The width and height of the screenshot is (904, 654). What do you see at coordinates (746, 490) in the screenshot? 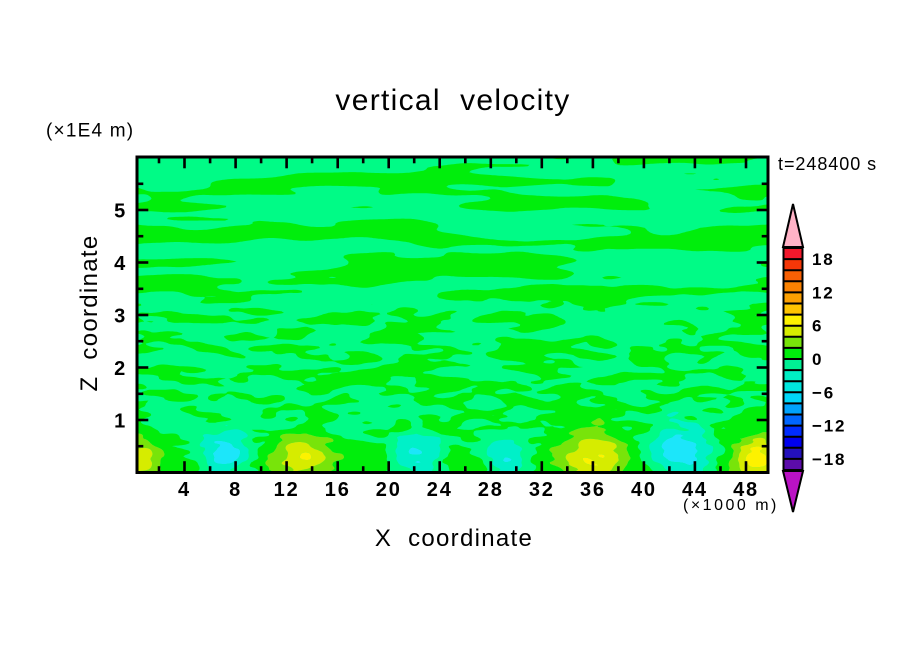
I see `svg-text: 48` at bounding box center [746, 490].